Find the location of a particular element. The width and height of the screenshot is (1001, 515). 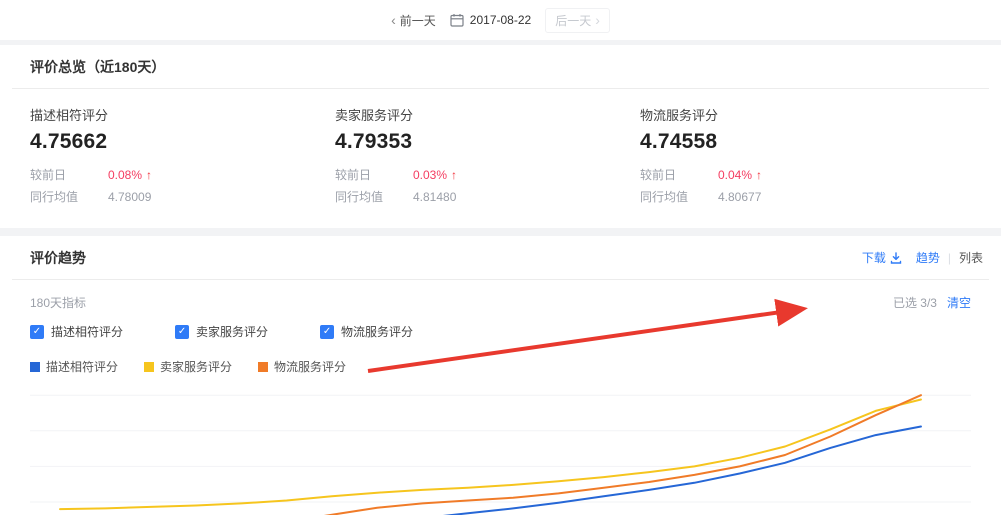

metric-value: 4.79353 is located at coordinates (374, 141).